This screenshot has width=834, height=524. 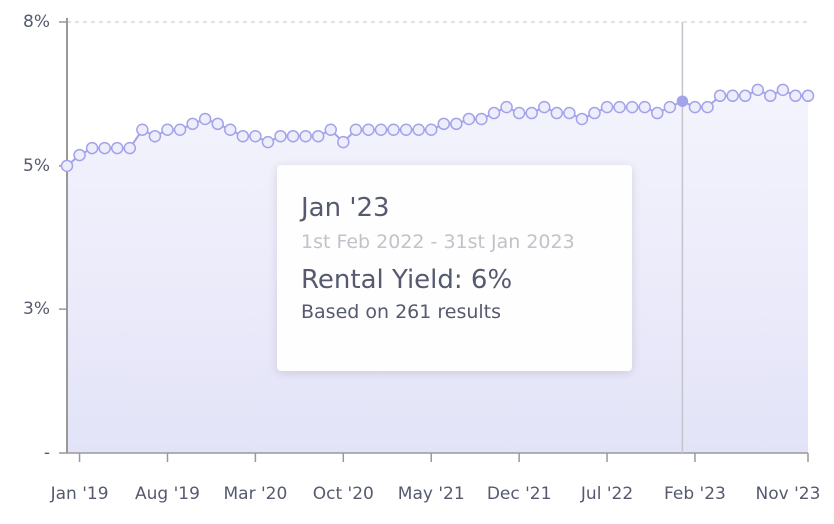 I want to click on tooltip-title: Jan '23, so click(x=345, y=208).